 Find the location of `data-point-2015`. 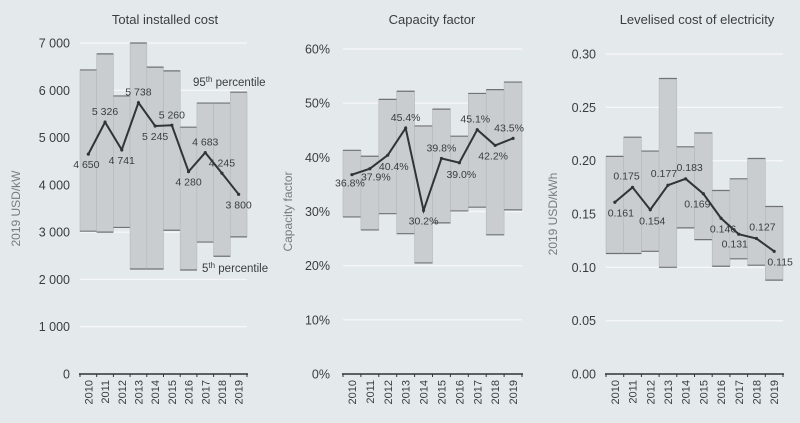

data-point-2015 is located at coordinates (172, 125).